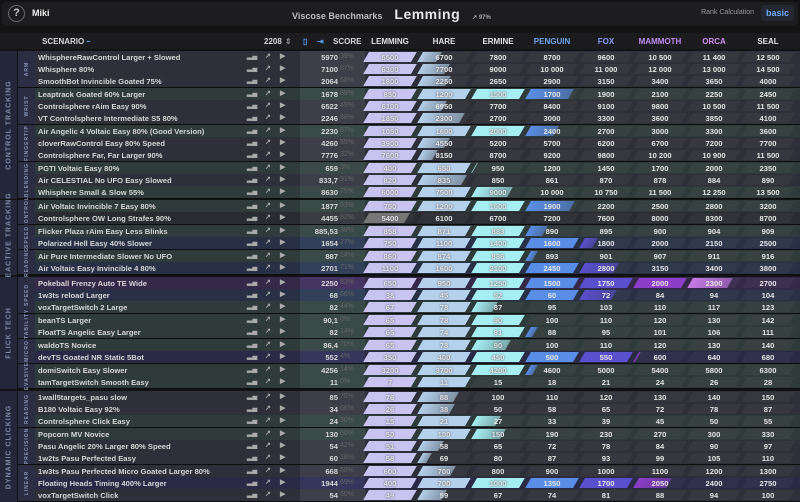  I want to click on scenario-name: FloatTS Angelic Easy Larger, so click(89, 332).